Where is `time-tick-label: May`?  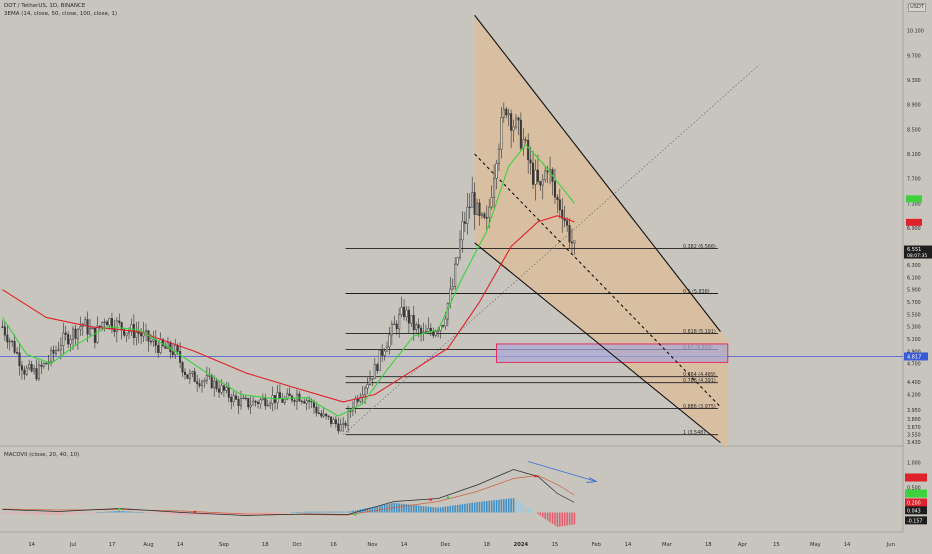
time-tick-label: May is located at coordinates (815, 545).